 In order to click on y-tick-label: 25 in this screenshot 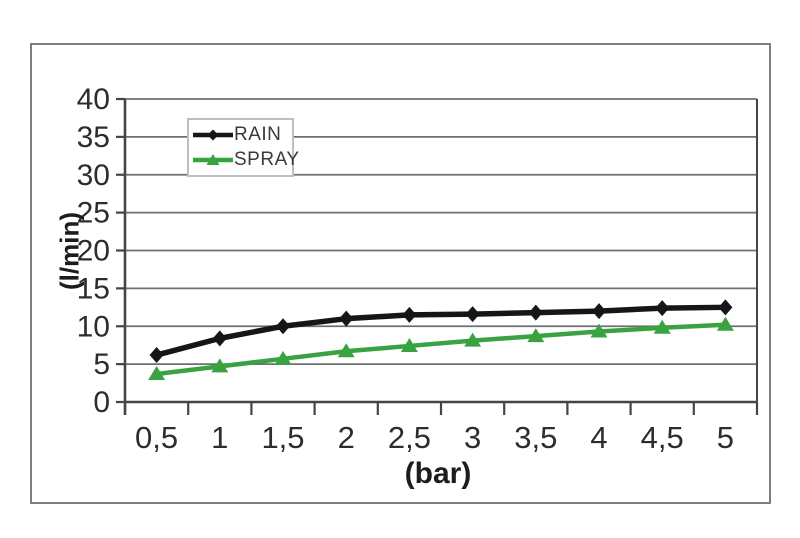, I will do `click(93, 213)`.